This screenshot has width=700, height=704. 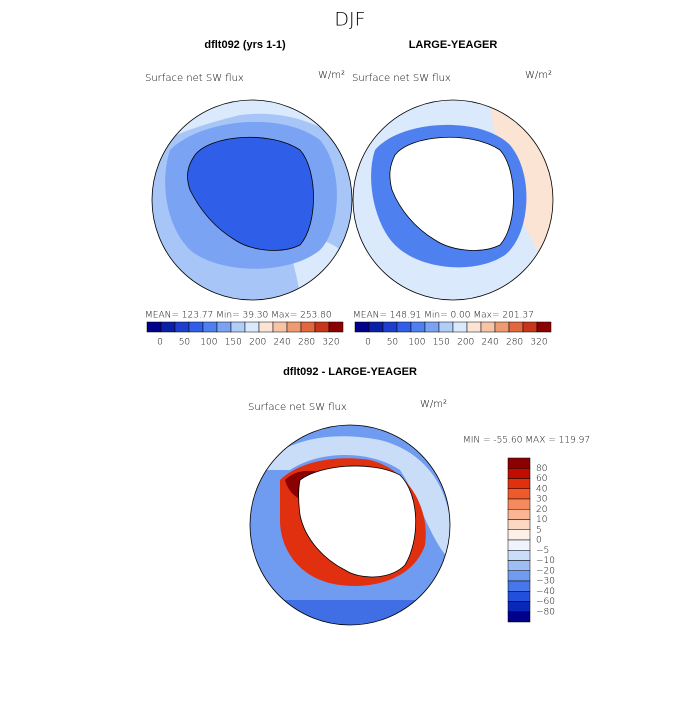 I want to click on panel-title: dflt092 (yrs 1-1), so click(x=245, y=45).